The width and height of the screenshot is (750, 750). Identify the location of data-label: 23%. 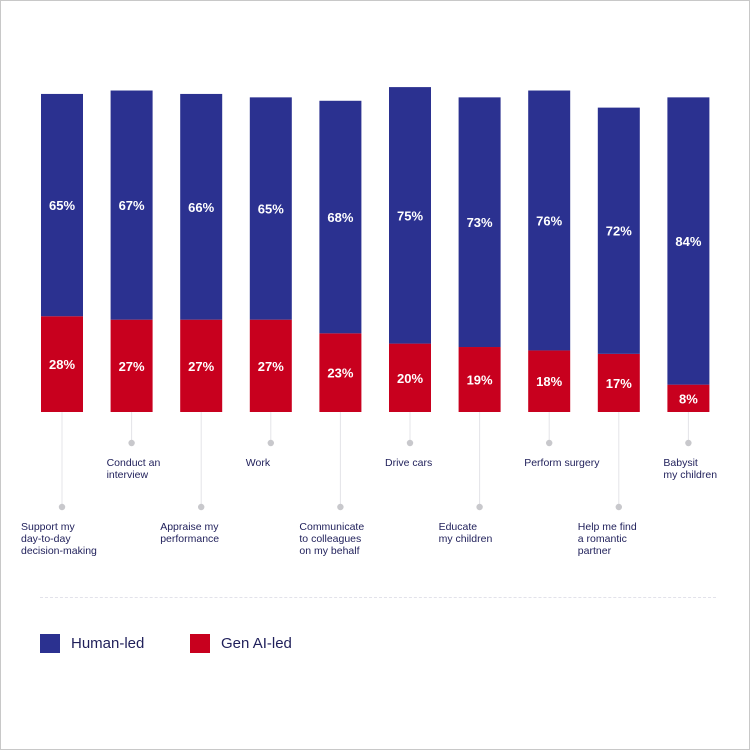
(340, 373).